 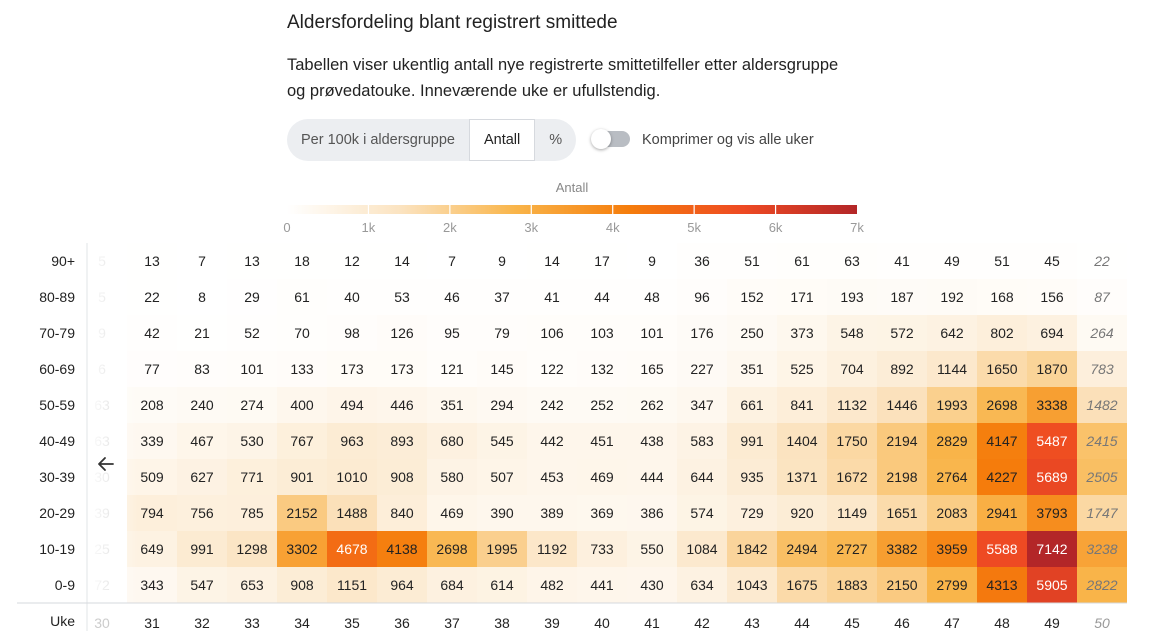 What do you see at coordinates (502, 140) in the screenshot?
I see `tab-antall: Antall` at bounding box center [502, 140].